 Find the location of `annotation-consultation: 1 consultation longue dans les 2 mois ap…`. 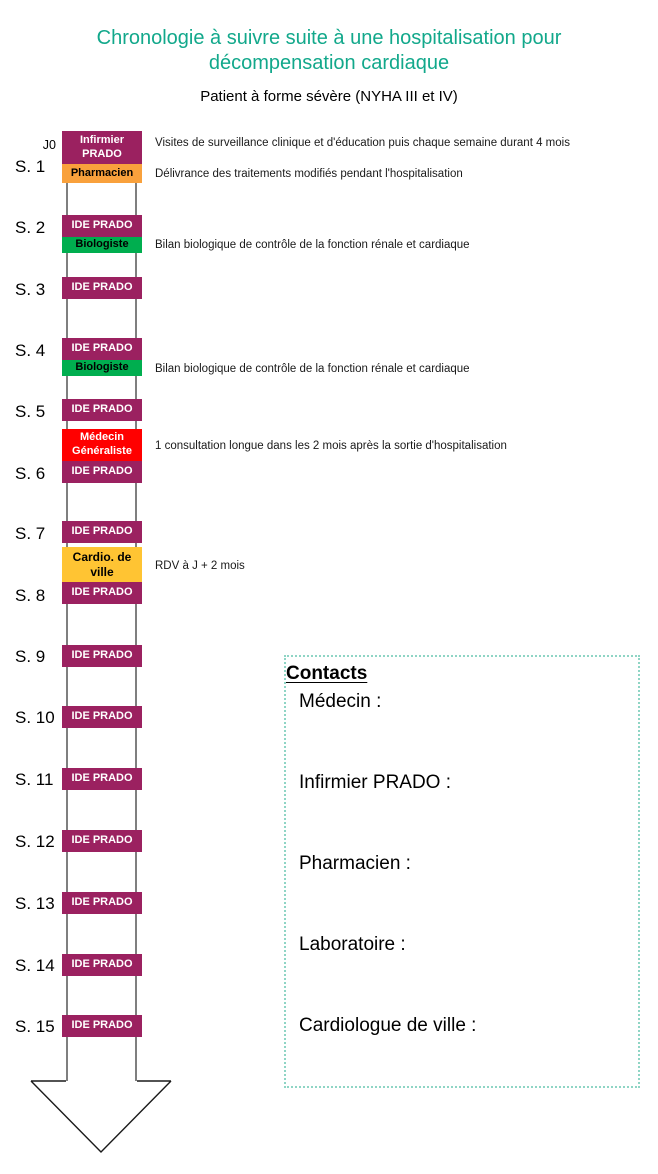

annotation-consultation: 1 consultation longue dans les 2 mois ap… is located at coordinates (331, 446).